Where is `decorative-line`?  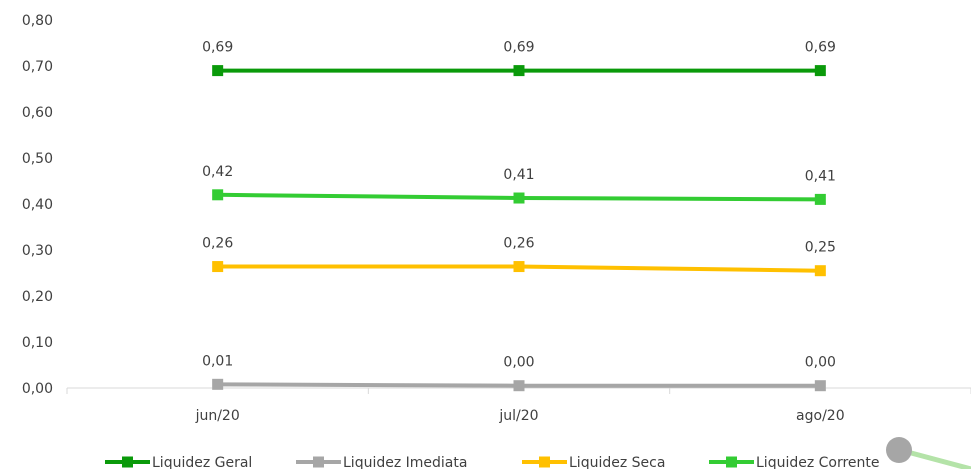 decorative-line is located at coordinates (935, 458).